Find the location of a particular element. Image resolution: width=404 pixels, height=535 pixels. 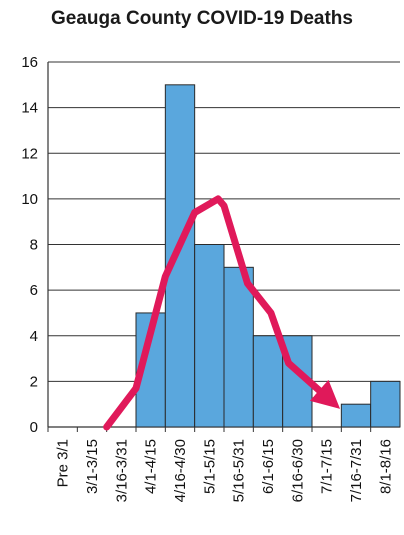

y-tick-label: 14 is located at coordinates (29, 108).